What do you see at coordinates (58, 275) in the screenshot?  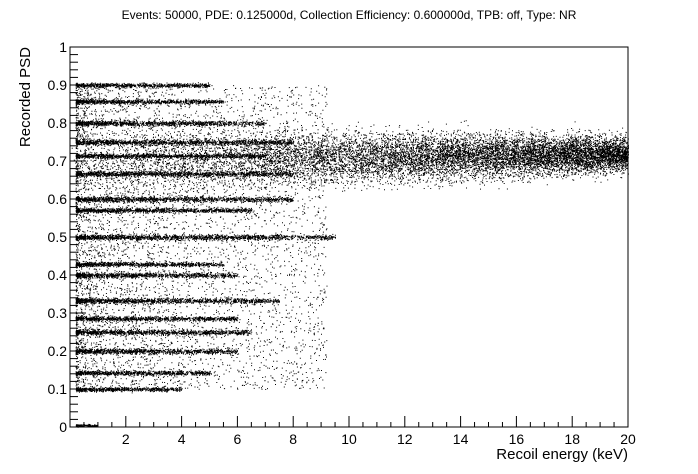 I see `y-tick-label: 0.4` at bounding box center [58, 275].